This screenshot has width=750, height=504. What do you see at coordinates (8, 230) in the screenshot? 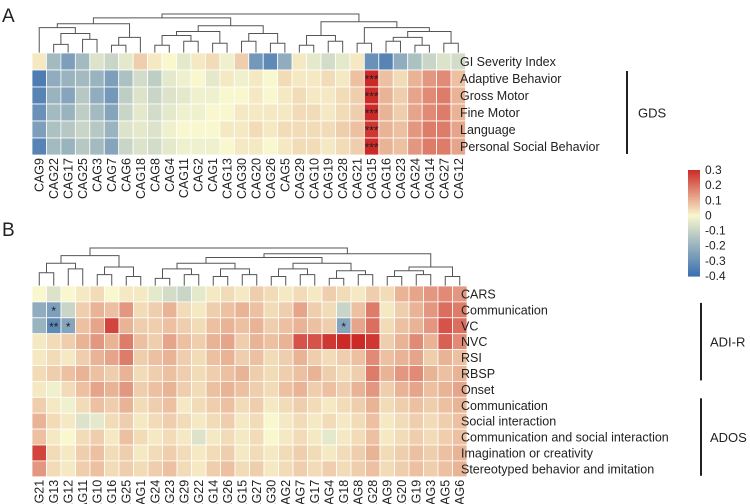
I see `panel-b-label: B` at bounding box center [8, 230].